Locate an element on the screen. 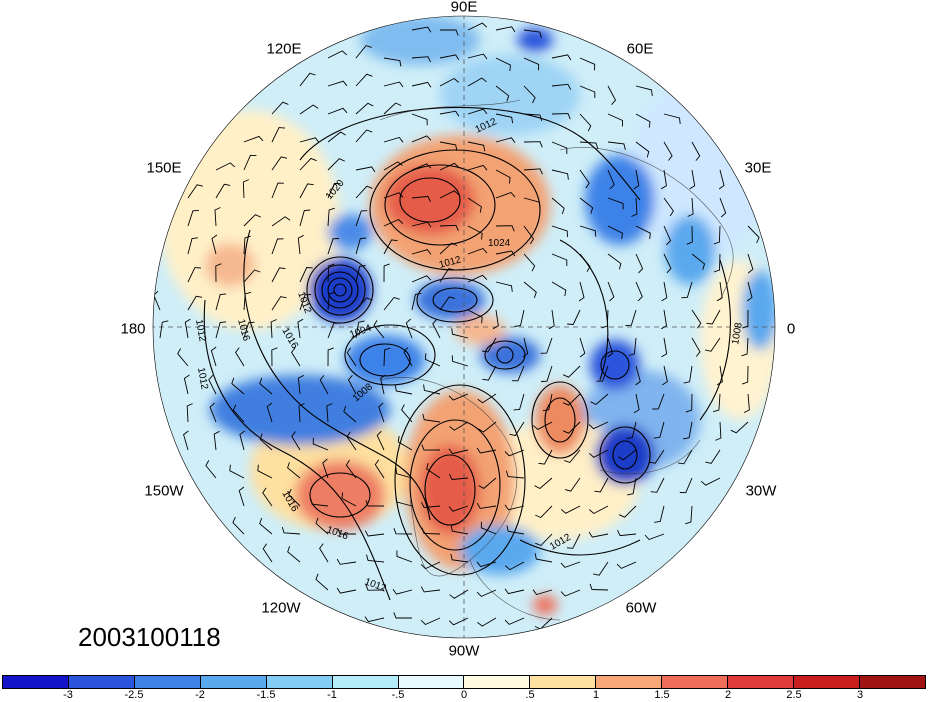 This screenshot has width=928, height=702. colorbar-tick-label: 2 is located at coordinates (728, 695).